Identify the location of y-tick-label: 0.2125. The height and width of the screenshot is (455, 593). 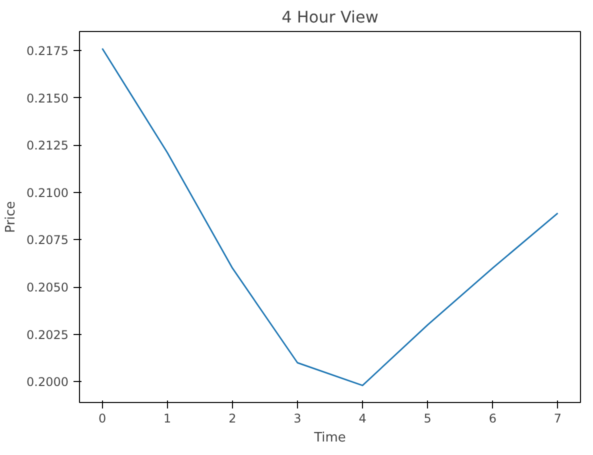
(47, 145).